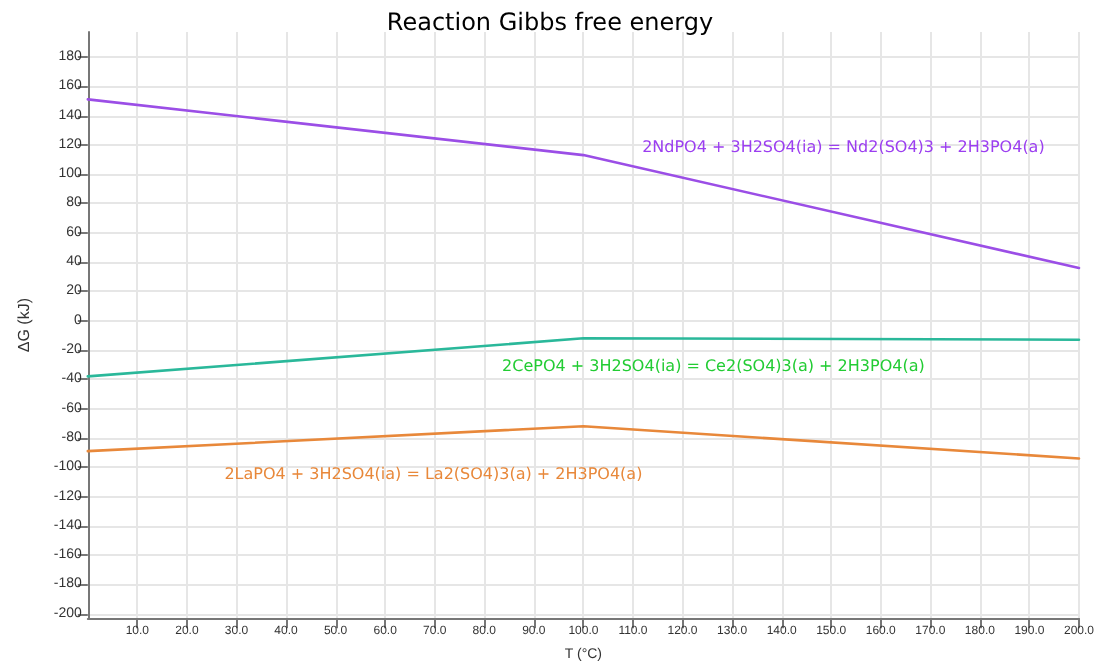 The image size is (1100, 672). Describe the element at coordinates (843, 147) in the screenshot. I see `series-label: 2NdPO4 + 3H2SO4(ia) = Nd2(SO4)3 + 2H3PO4(a)` at that location.